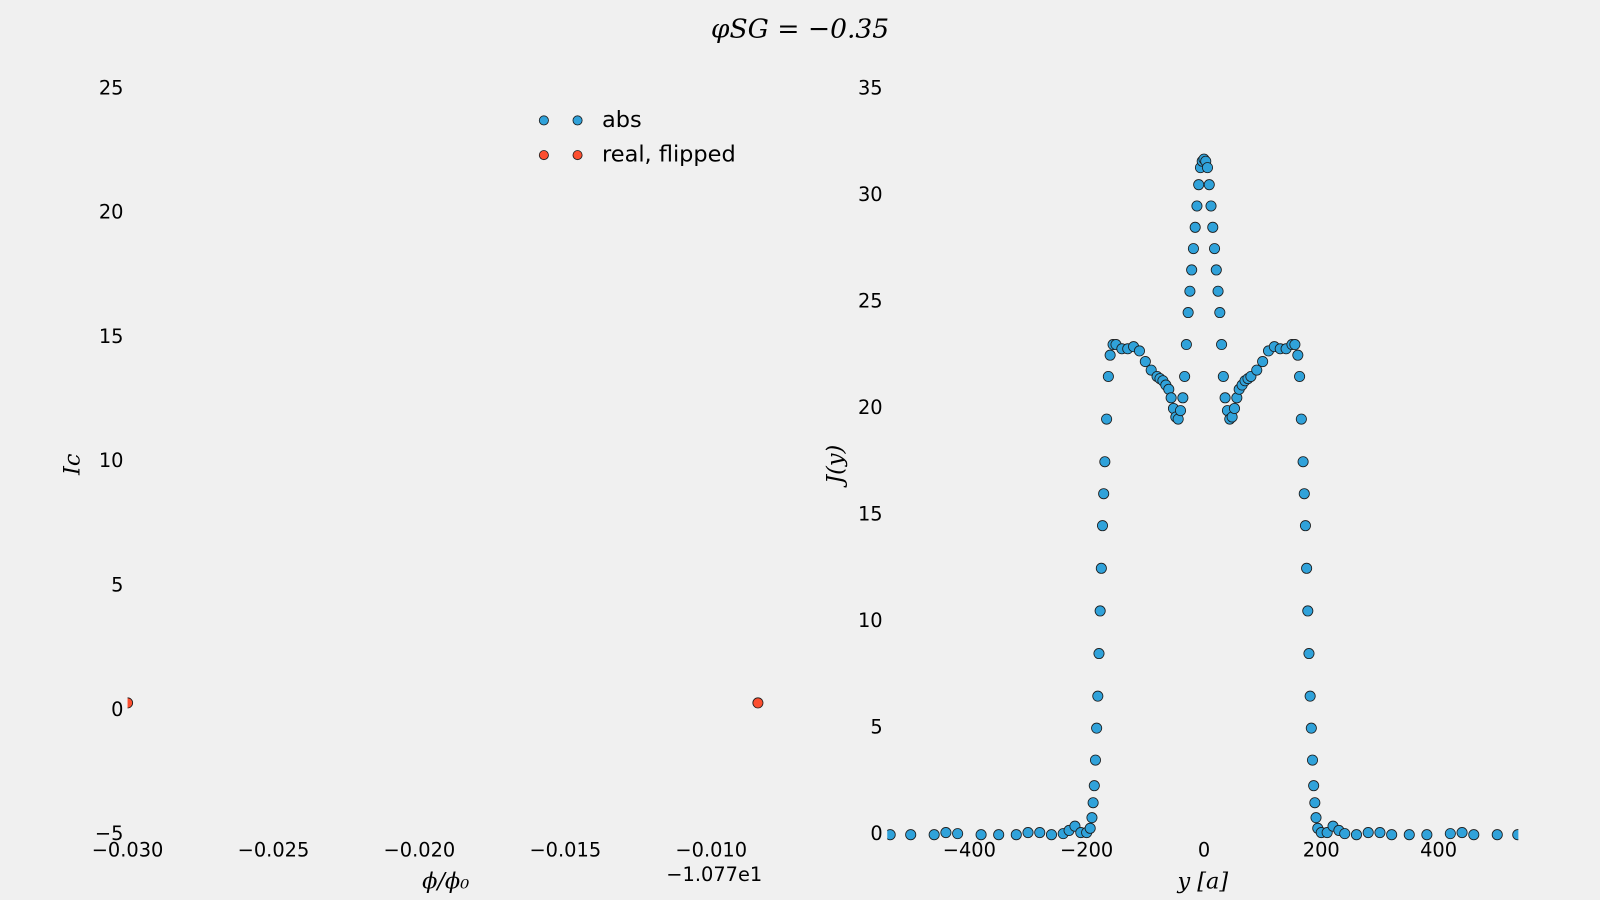 This screenshot has height=900, width=1600. Describe the element at coordinates (128, 850) in the screenshot. I see `x-tick-label: −0.030` at that location.